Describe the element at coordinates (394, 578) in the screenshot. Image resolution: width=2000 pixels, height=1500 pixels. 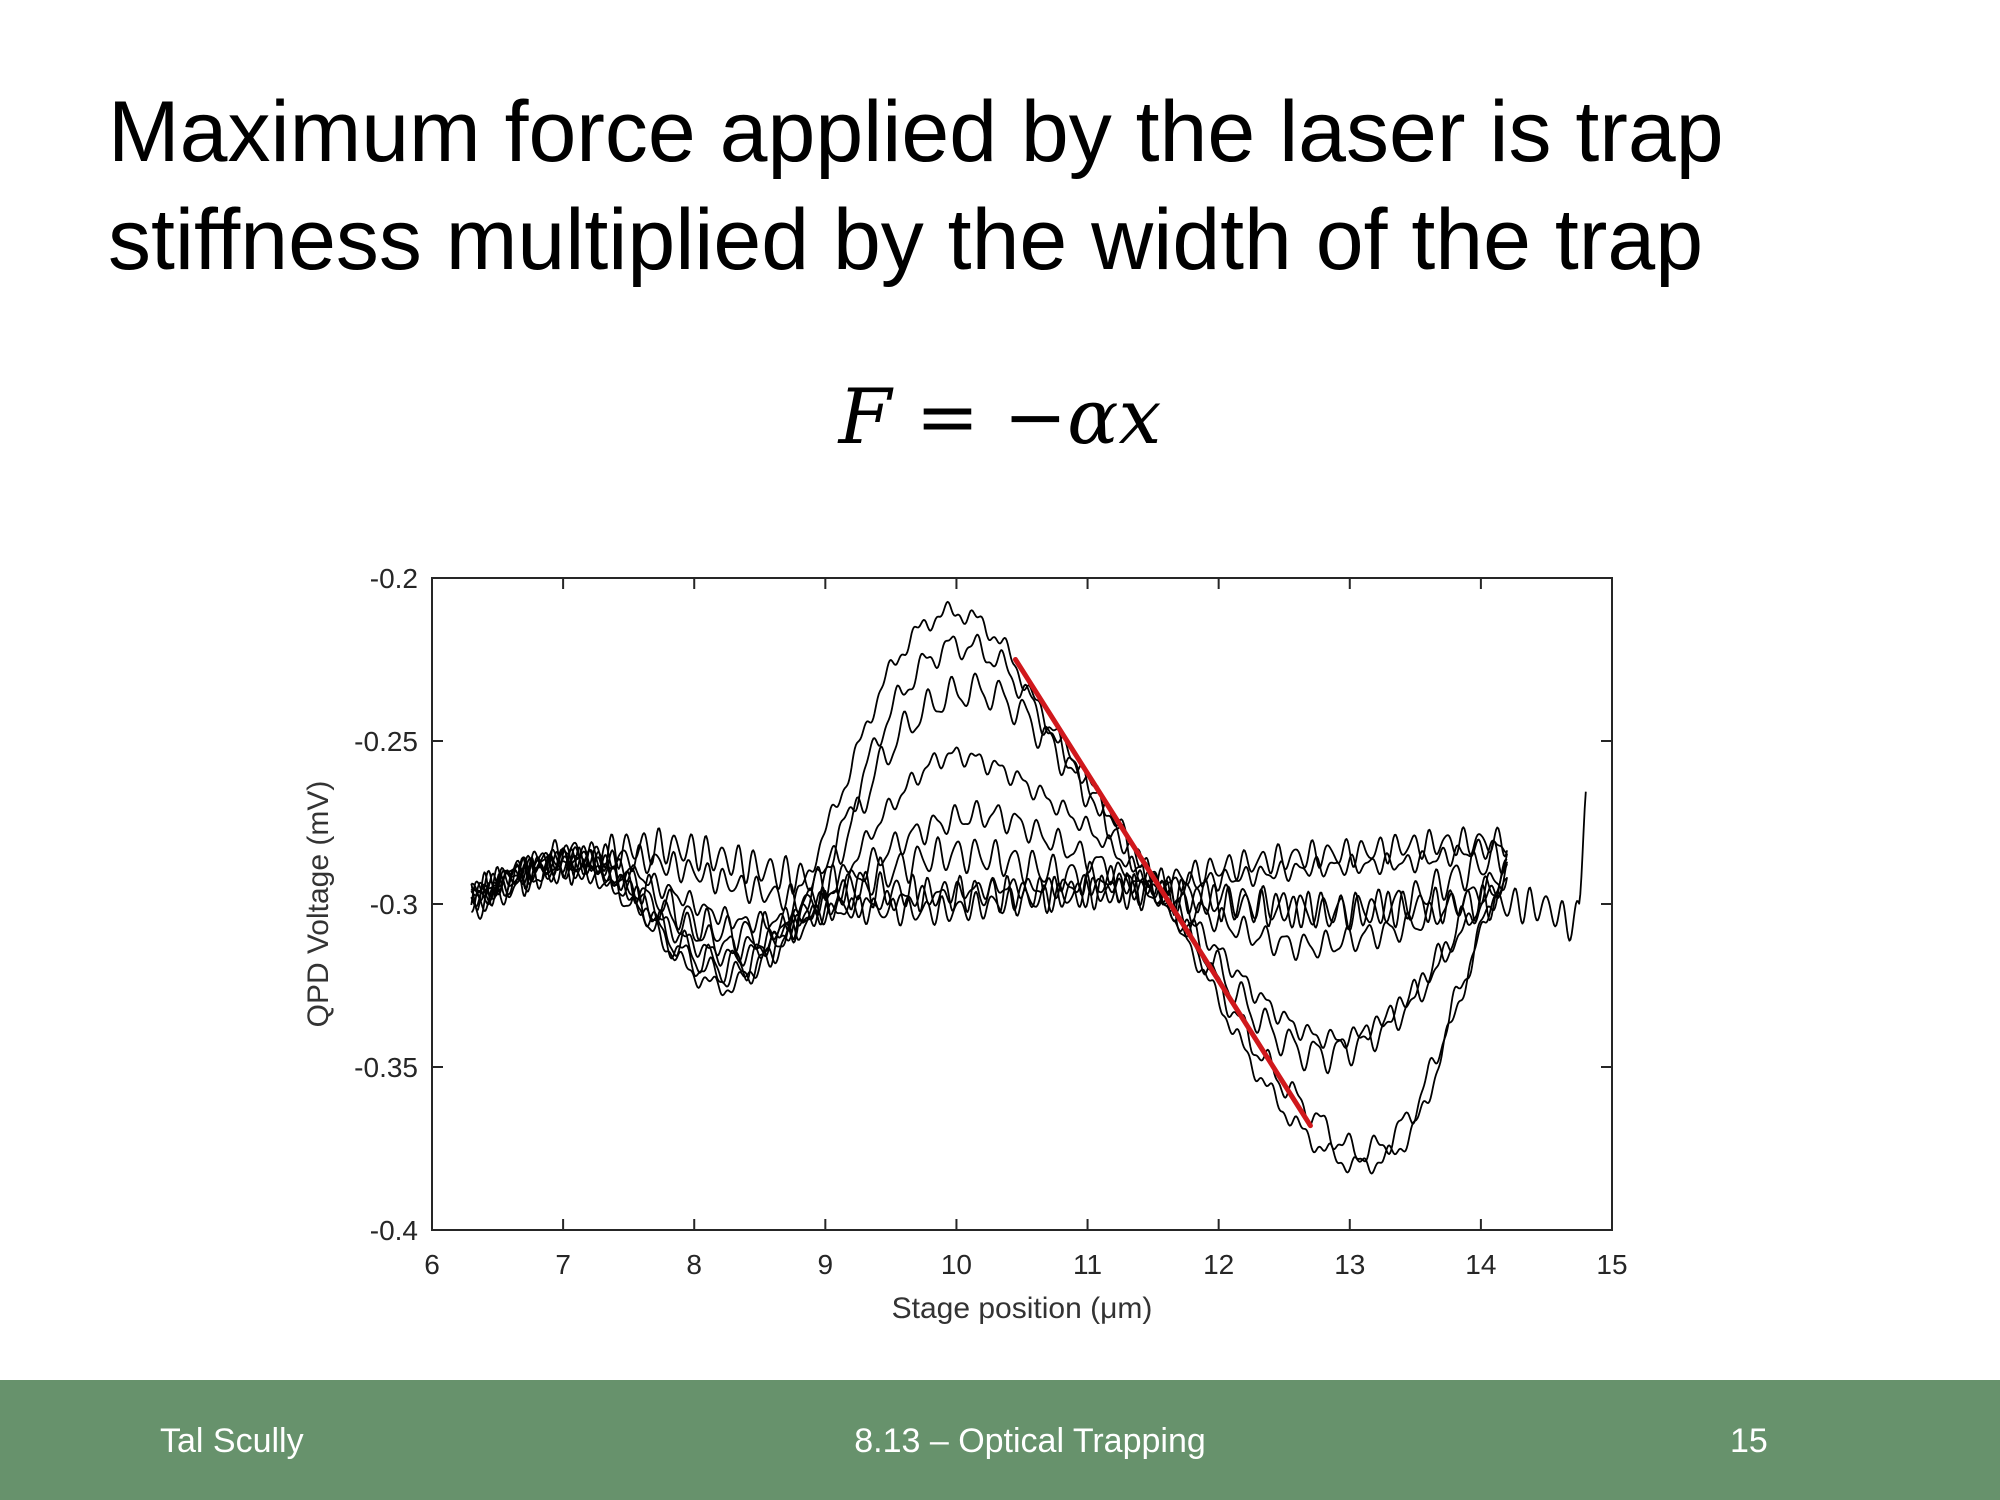
I see `y-tick-label: -0.2` at that location.